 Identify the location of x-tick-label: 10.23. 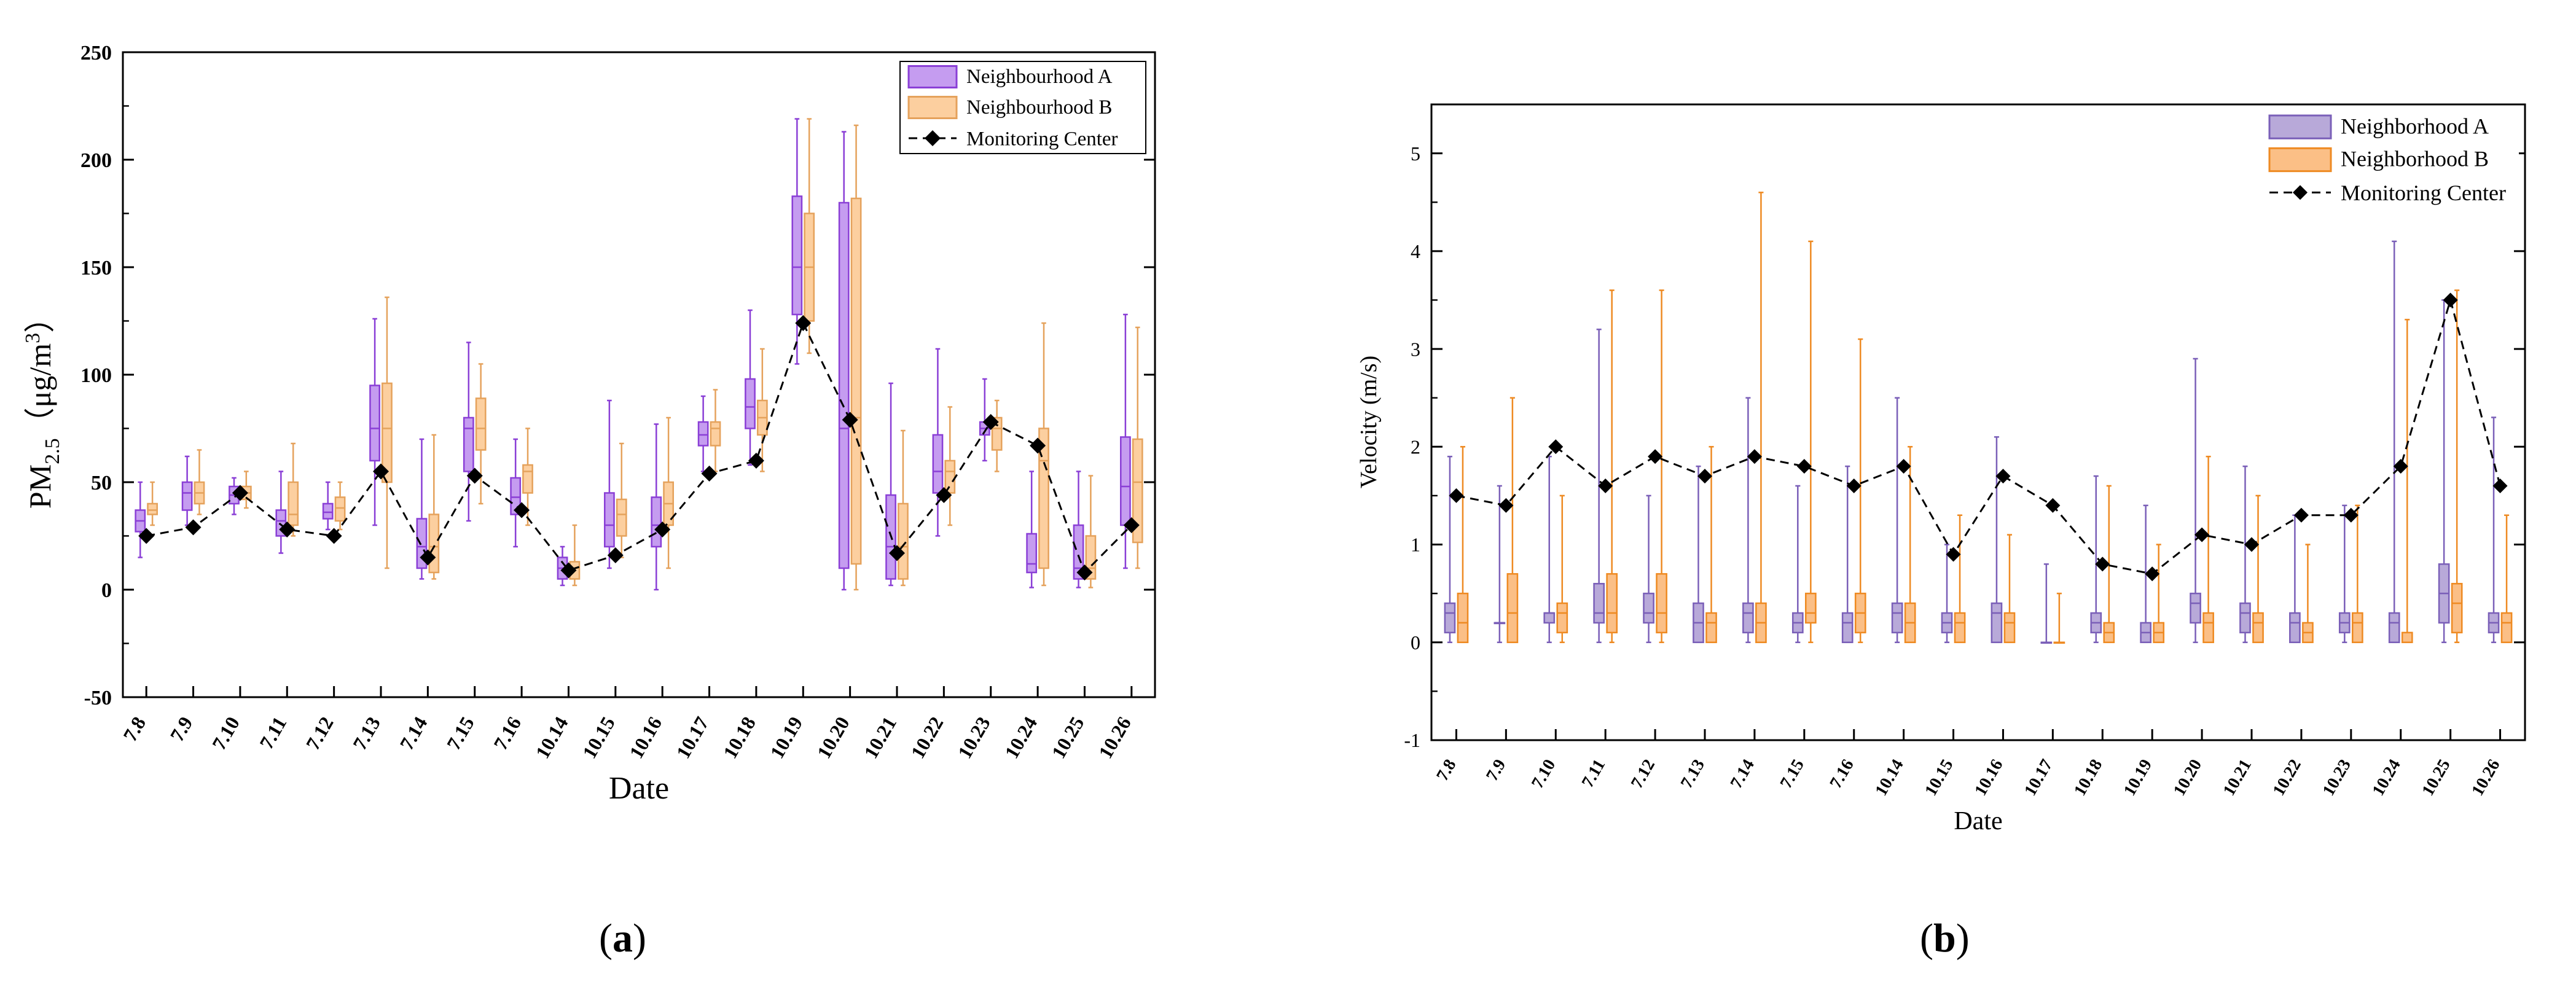
(2337, 777).